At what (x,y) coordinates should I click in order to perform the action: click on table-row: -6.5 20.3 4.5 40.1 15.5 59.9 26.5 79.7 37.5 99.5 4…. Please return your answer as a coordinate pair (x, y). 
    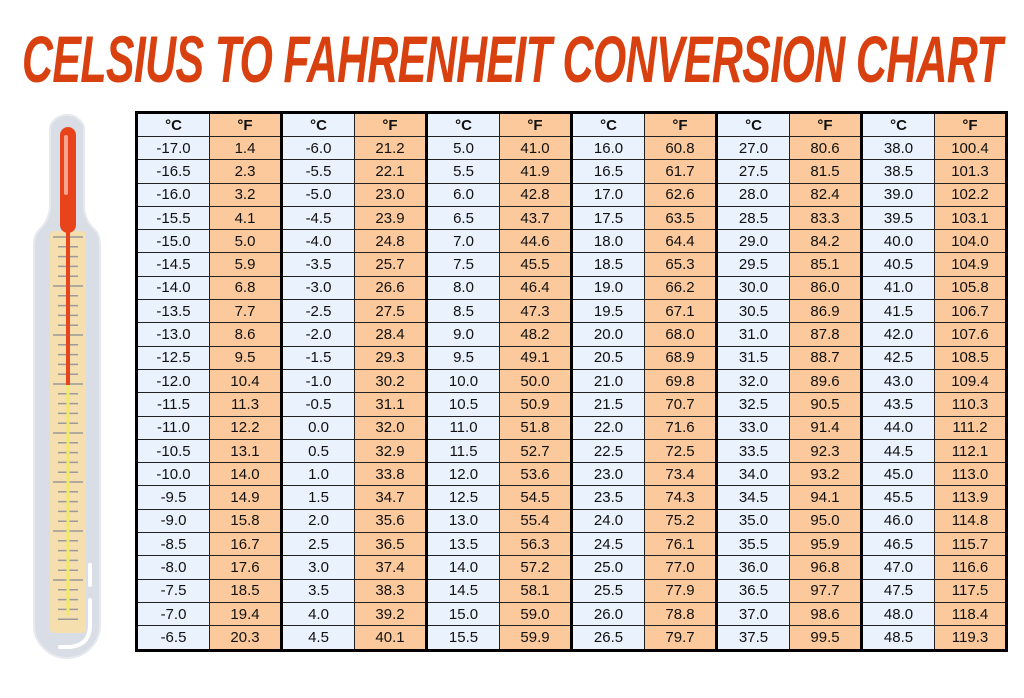
    Looking at the image, I should click on (571, 638).